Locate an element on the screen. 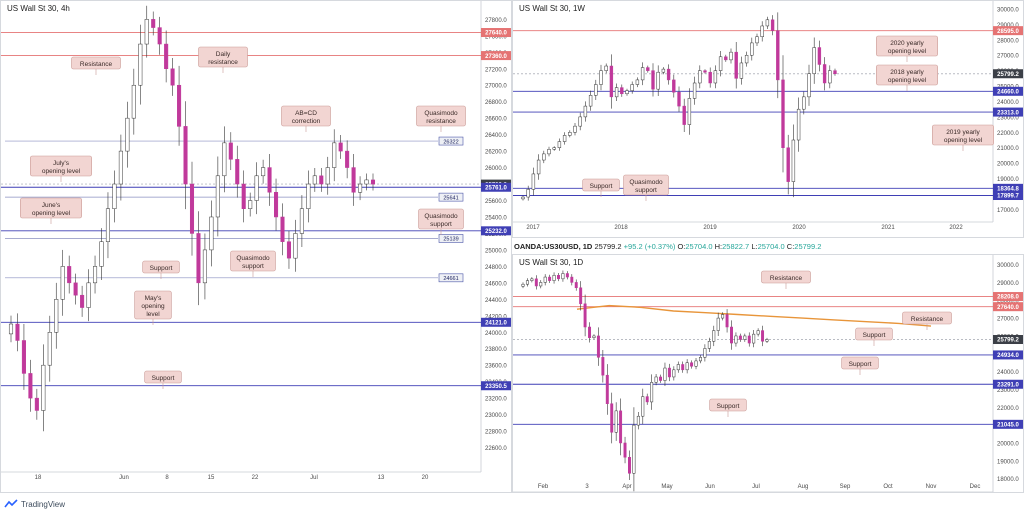 Image resolution: width=1024 pixels, height=511 pixels. y-tick-label: 26400.0 is located at coordinates (496, 136).